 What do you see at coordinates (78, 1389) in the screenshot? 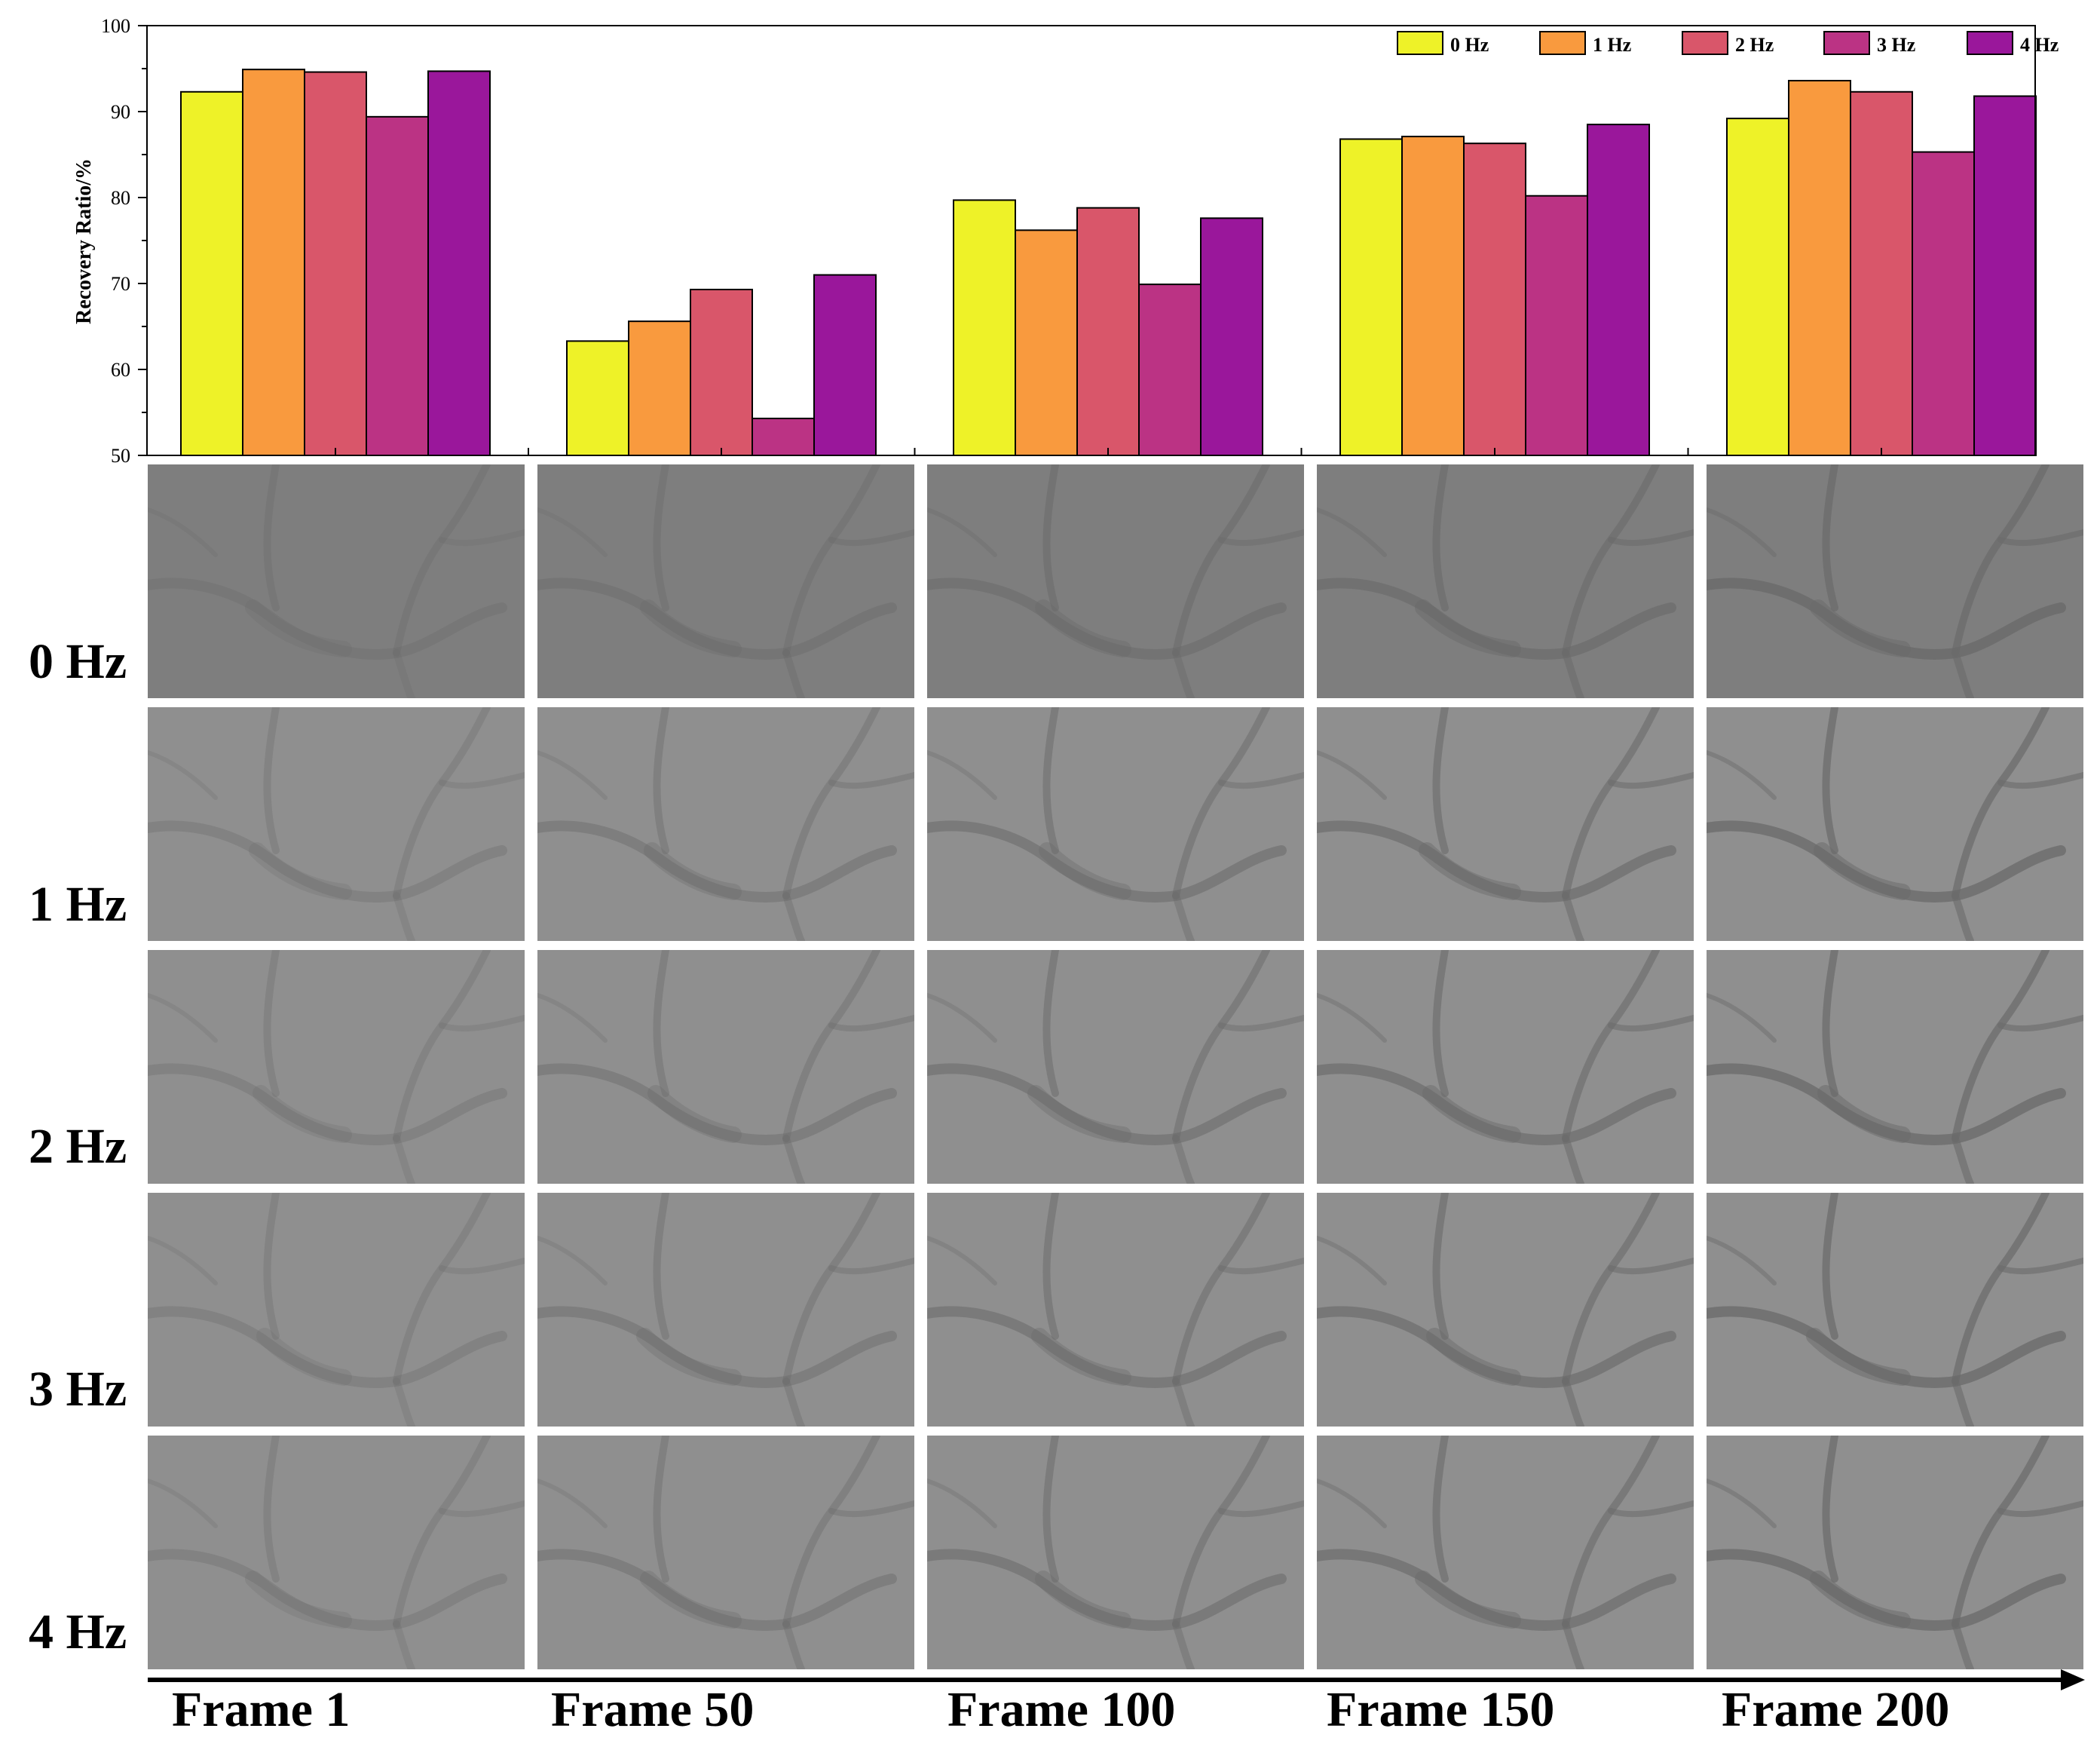
I see `row-label-3hz: 3 Hz` at bounding box center [78, 1389].